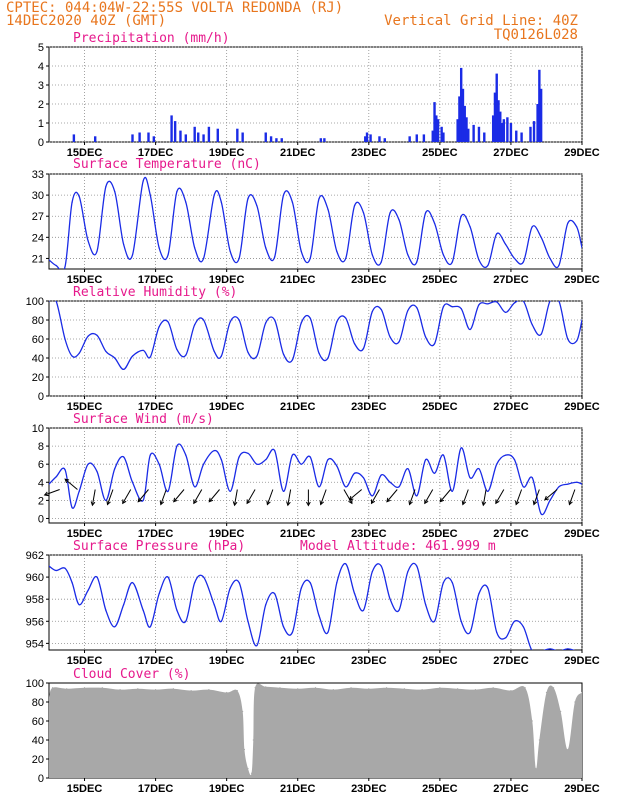 The width and height of the screenshot is (618, 800). What do you see at coordinates (307, 104) in the screenshot?
I see `series-precip` at bounding box center [307, 104].